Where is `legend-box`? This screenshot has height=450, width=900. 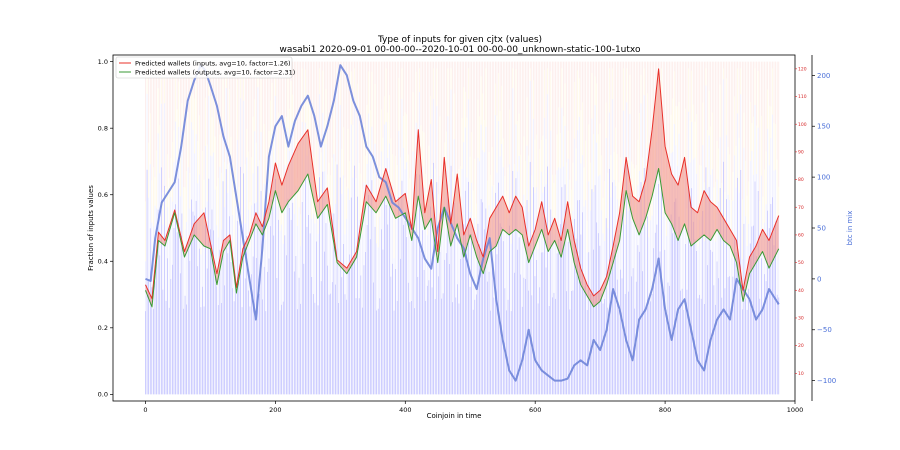
legend-box is located at coordinates (204, 67).